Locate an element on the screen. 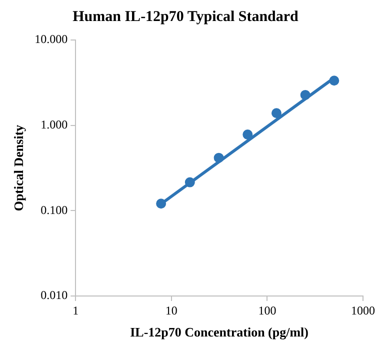 Image resolution: width=385 pixels, height=349 pixels. y-tick-label: 10.000 is located at coordinates (51, 39).